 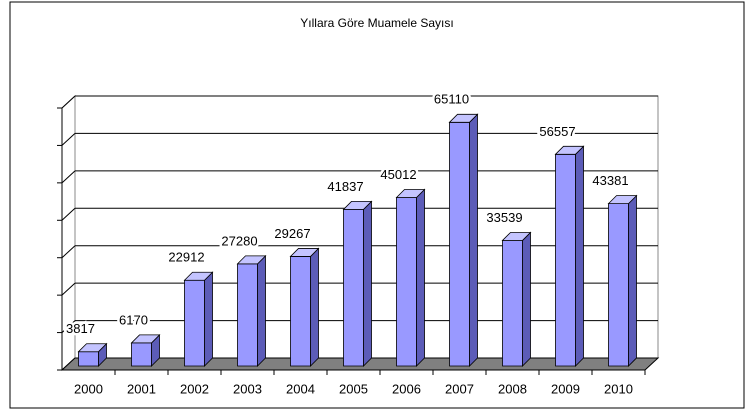 What do you see at coordinates (88, 388) in the screenshot?
I see `x-tick-label: 2000` at bounding box center [88, 388].